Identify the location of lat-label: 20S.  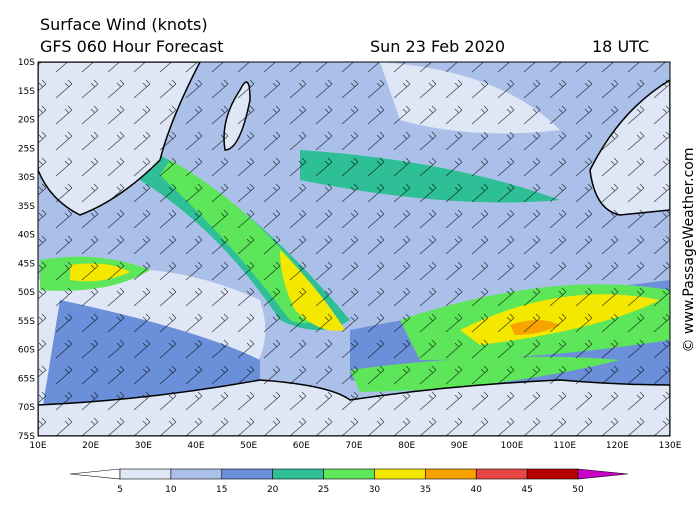
(26, 121).